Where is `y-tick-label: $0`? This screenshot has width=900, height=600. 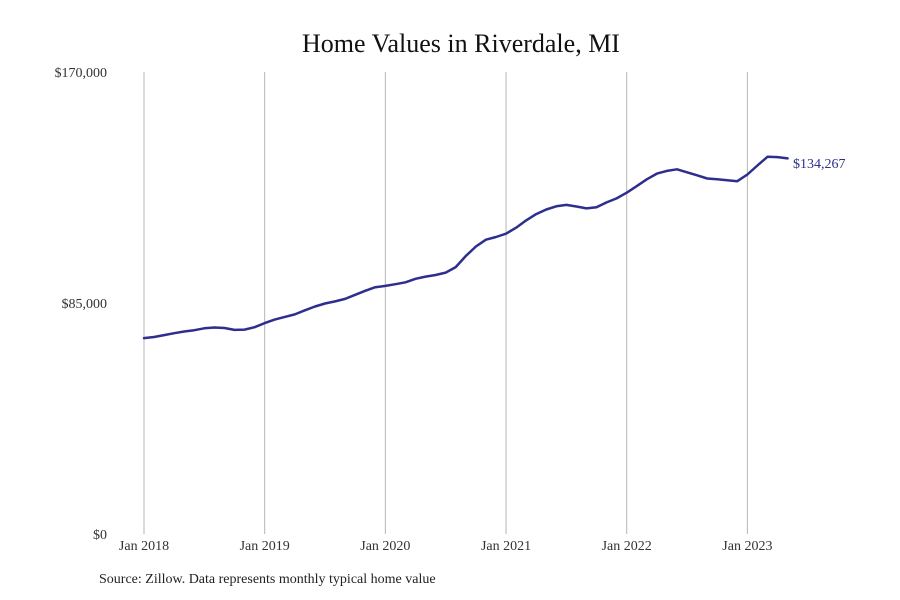 y-tick-label: $0 is located at coordinates (100, 535).